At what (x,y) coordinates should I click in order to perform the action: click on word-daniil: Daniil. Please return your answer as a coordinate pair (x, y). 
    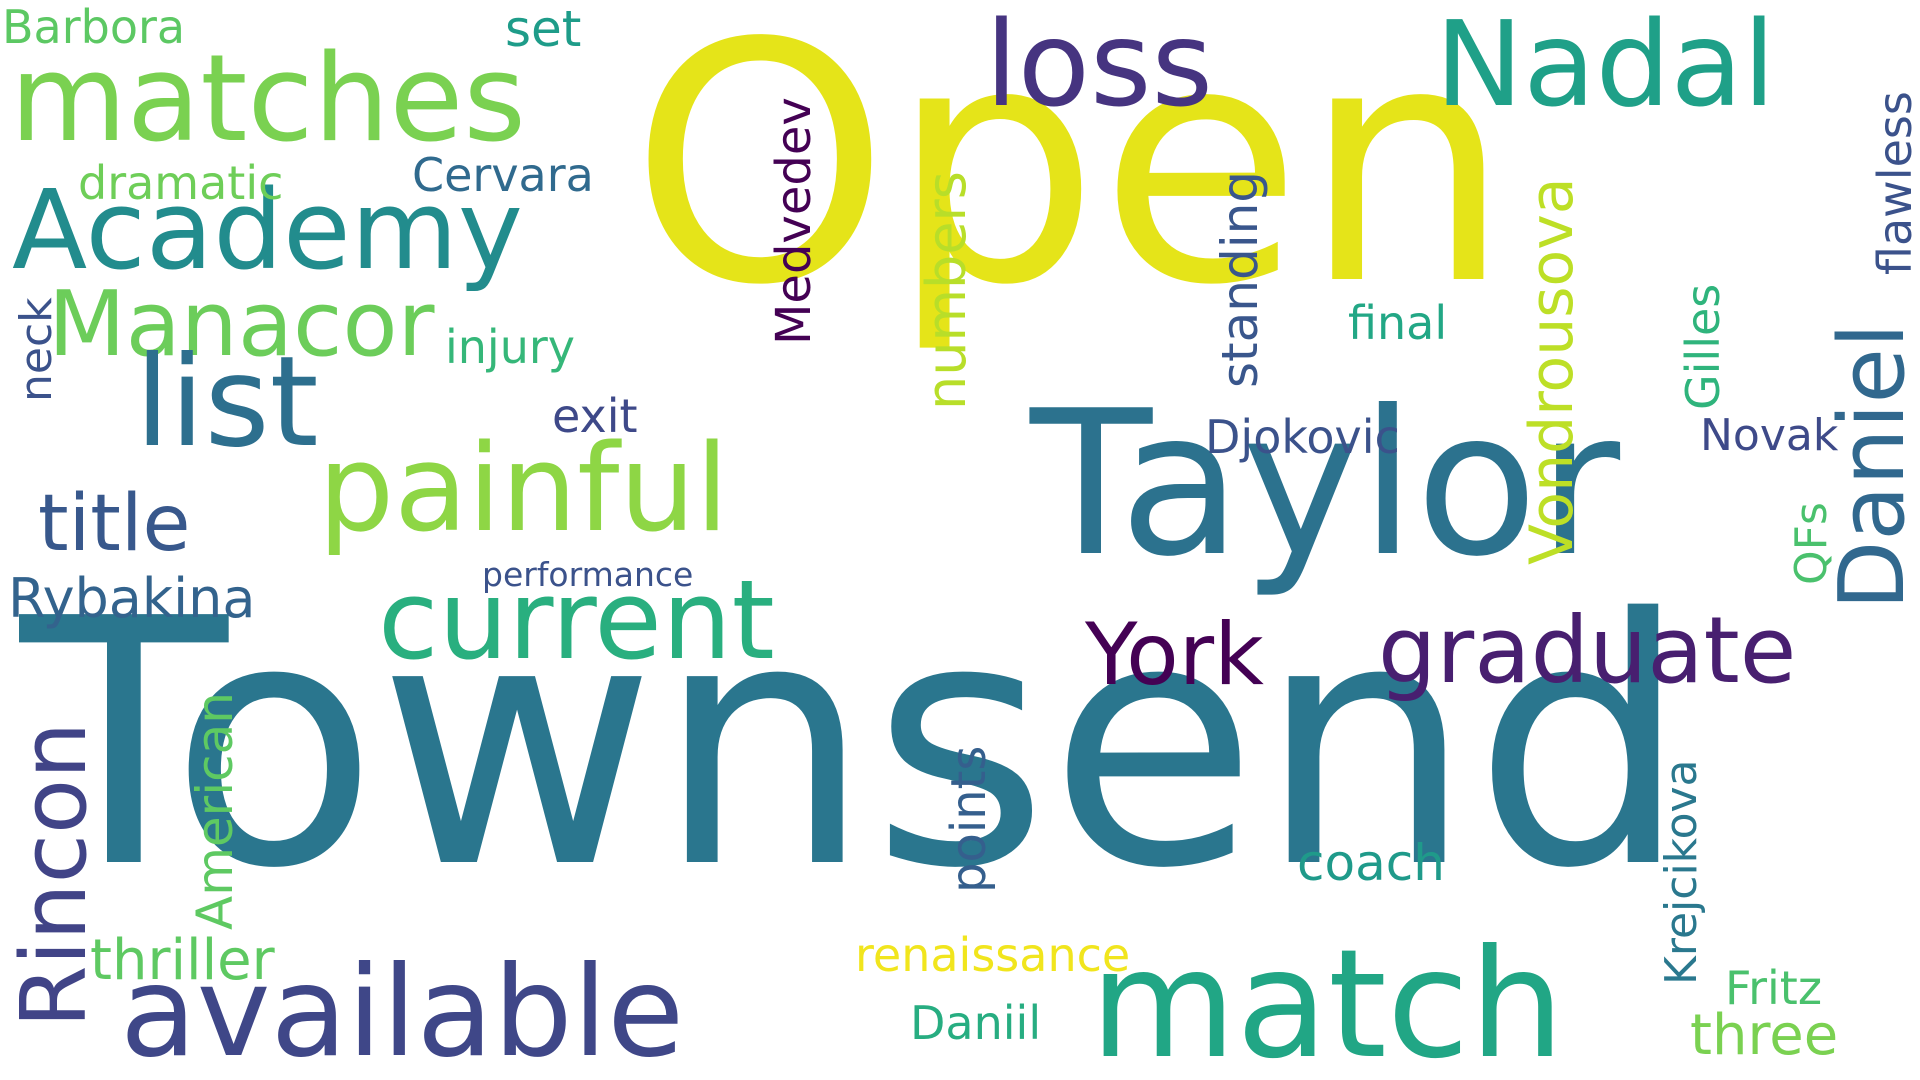
    Looking at the image, I should click on (976, 1023).